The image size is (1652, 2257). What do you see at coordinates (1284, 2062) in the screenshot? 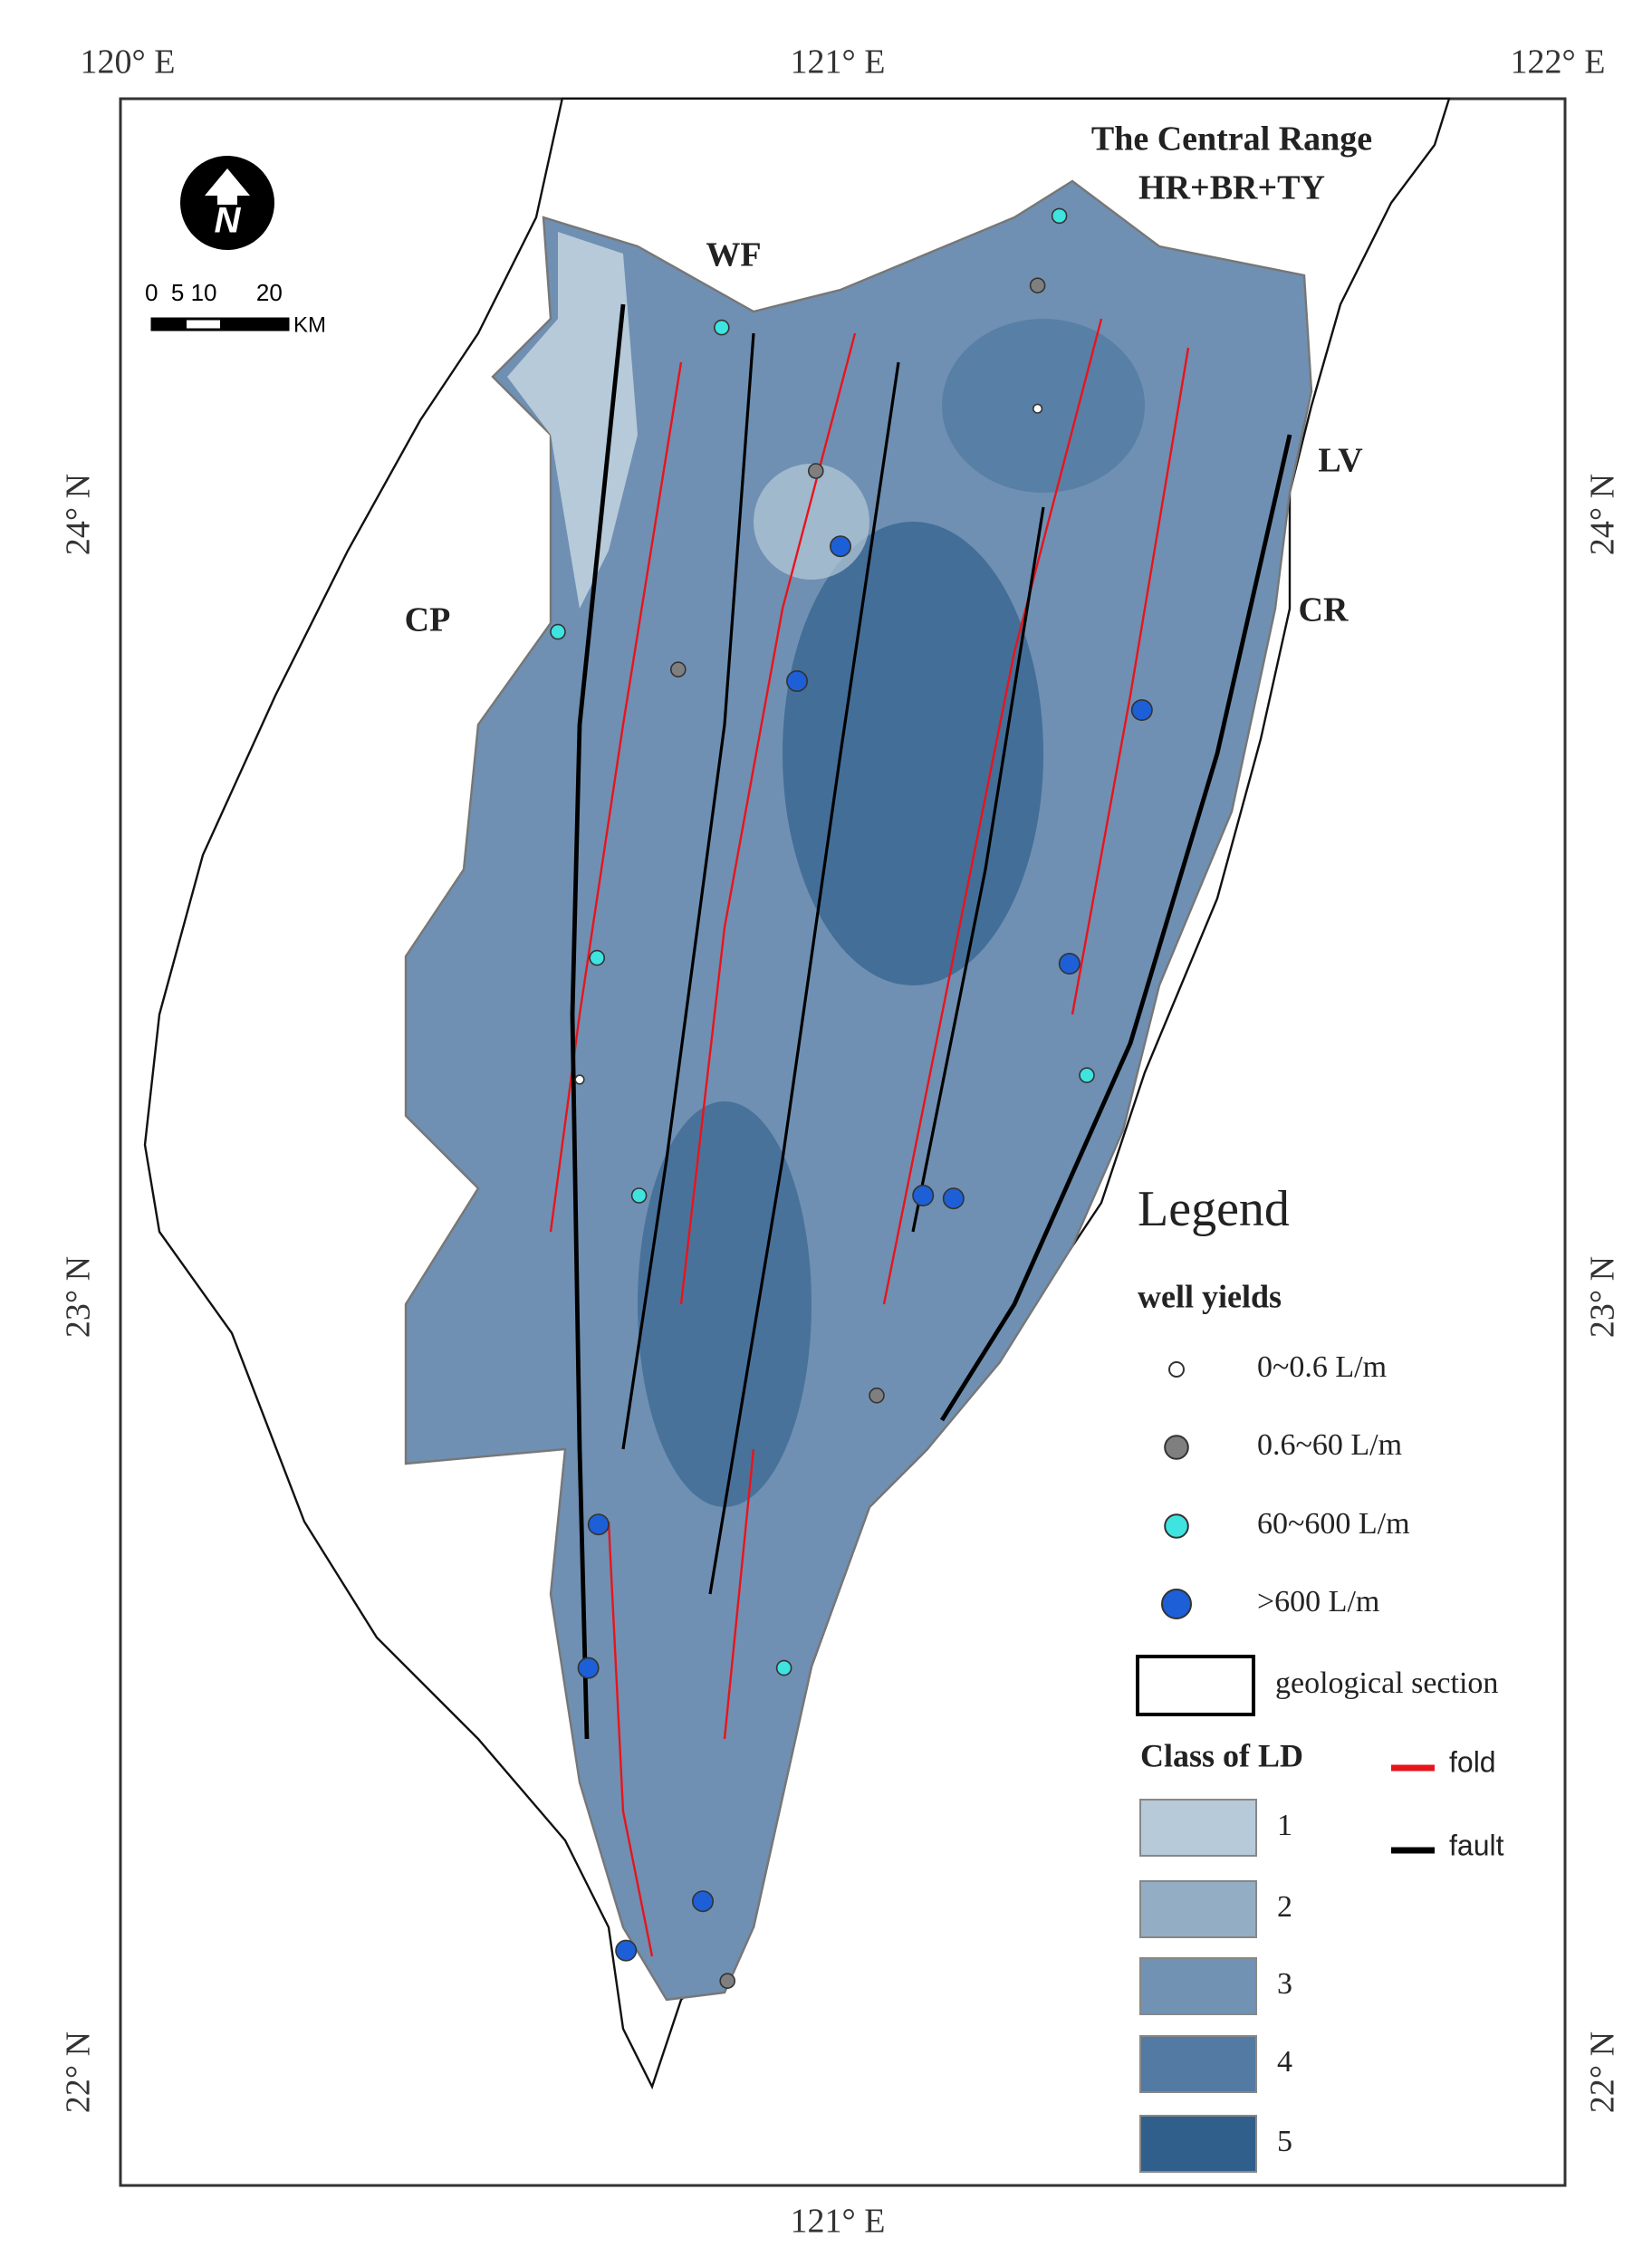
I see `legend-label: 4` at bounding box center [1284, 2062].